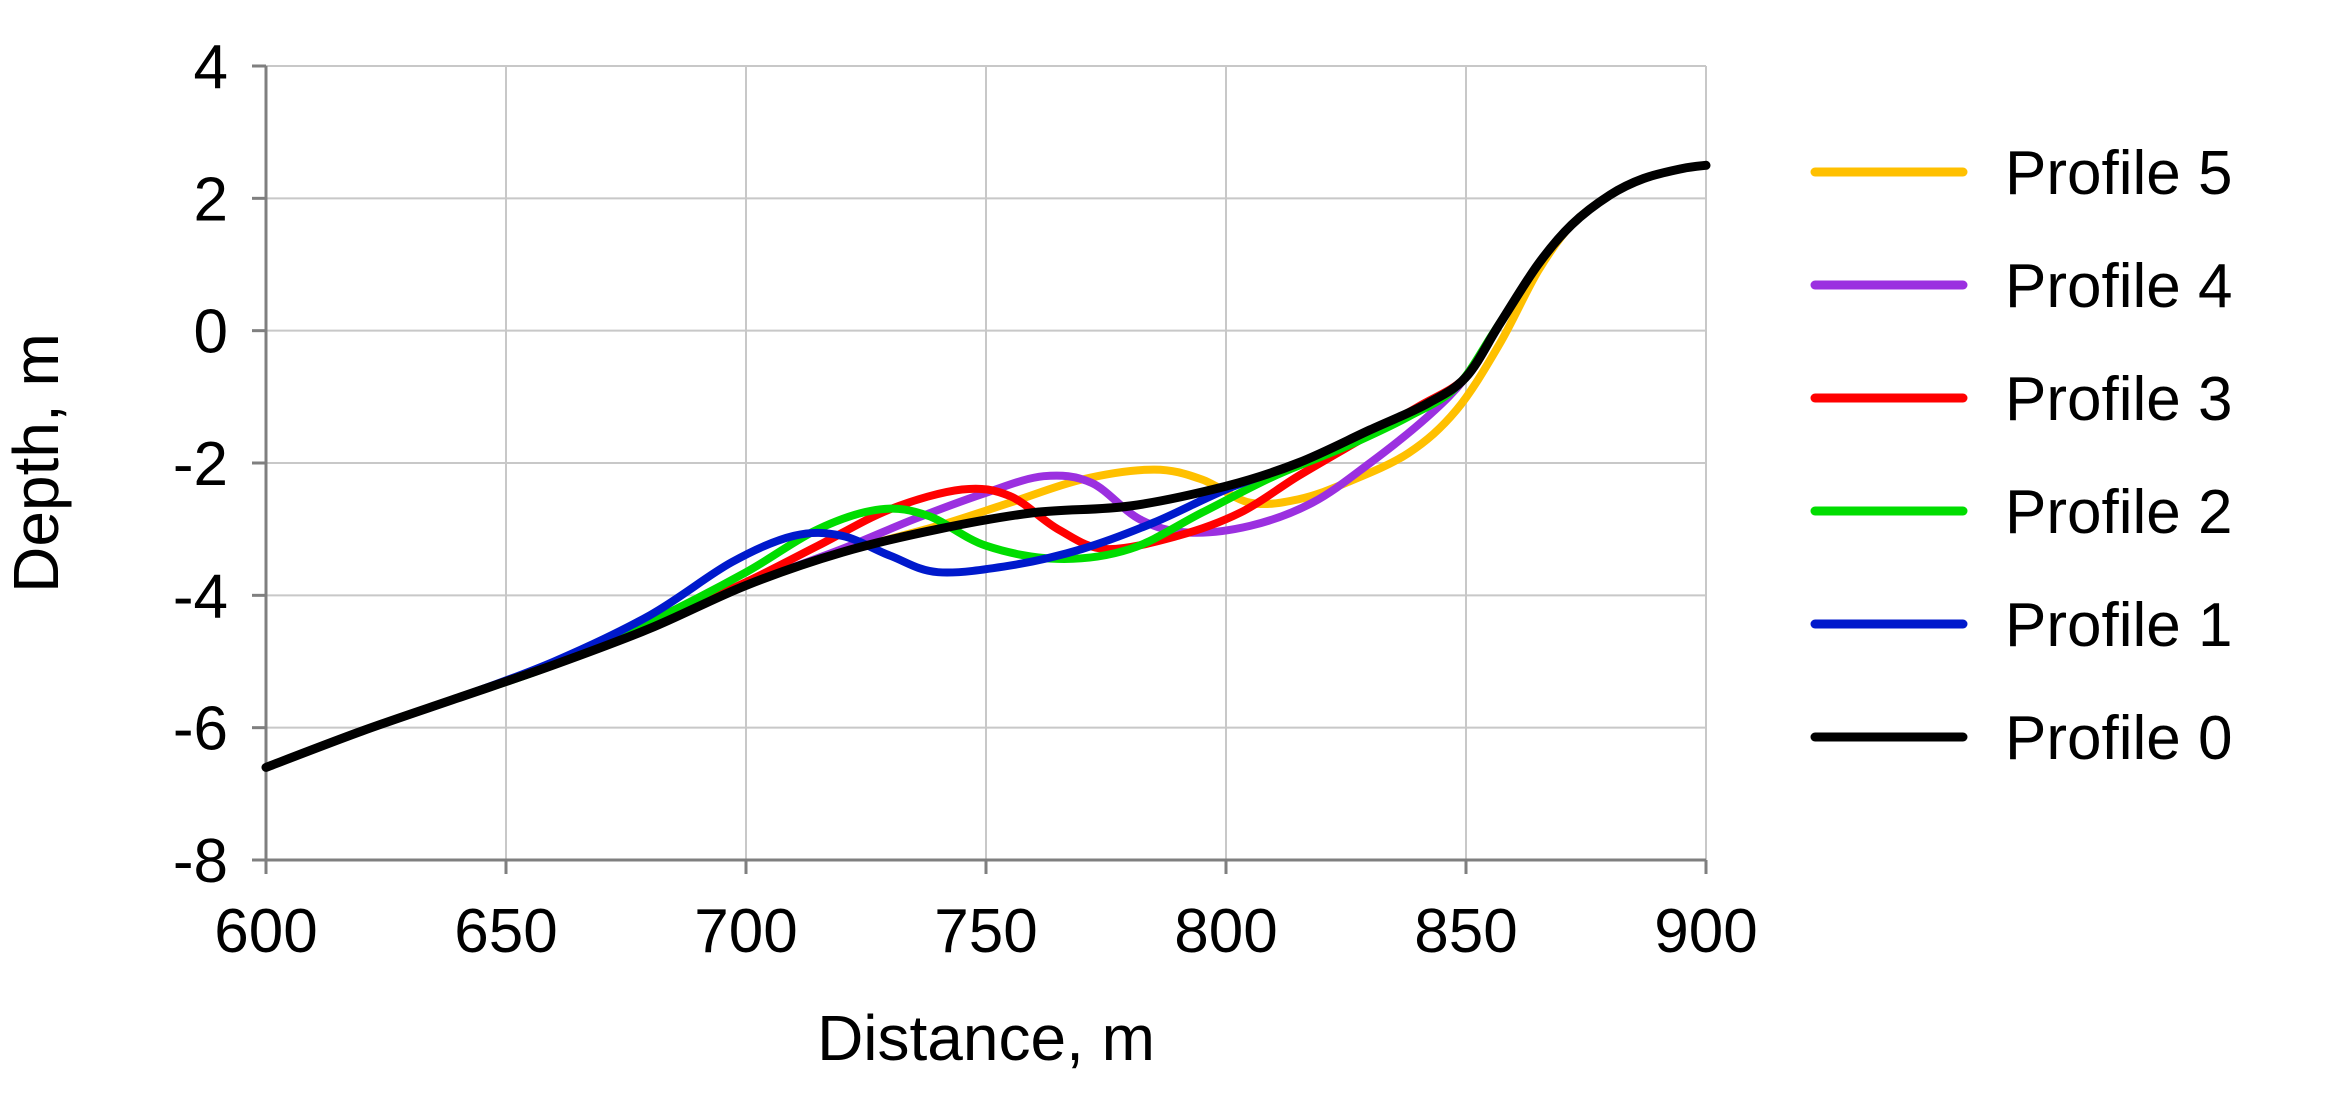 This screenshot has height=1109, width=2335. Describe the element at coordinates (200, 596) in the screenshot. I see `y-tick-label--4: -4` at that location.